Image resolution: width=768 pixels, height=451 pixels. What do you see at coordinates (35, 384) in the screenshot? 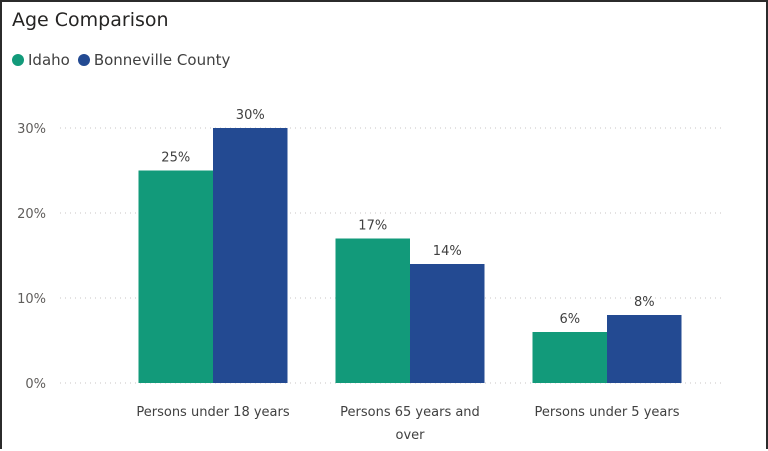
I see `y-tick-label: 0%` at bounding box center [35, 384].